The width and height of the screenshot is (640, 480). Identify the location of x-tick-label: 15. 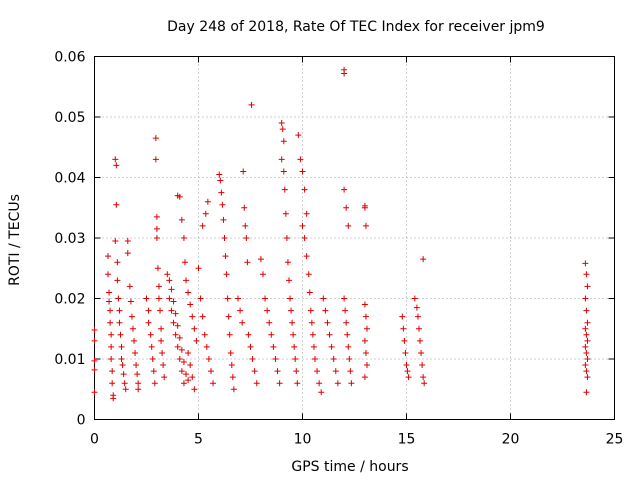
(407, 440).